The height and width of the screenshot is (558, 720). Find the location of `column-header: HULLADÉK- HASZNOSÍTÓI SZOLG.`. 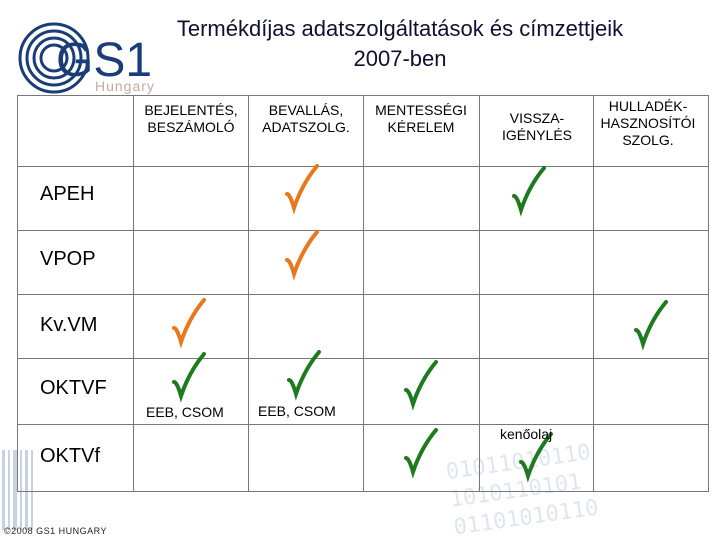

column-header: HULLADÉK- HASZNOSÍTÓI SZOLG. is located at coordinates (648, 123).